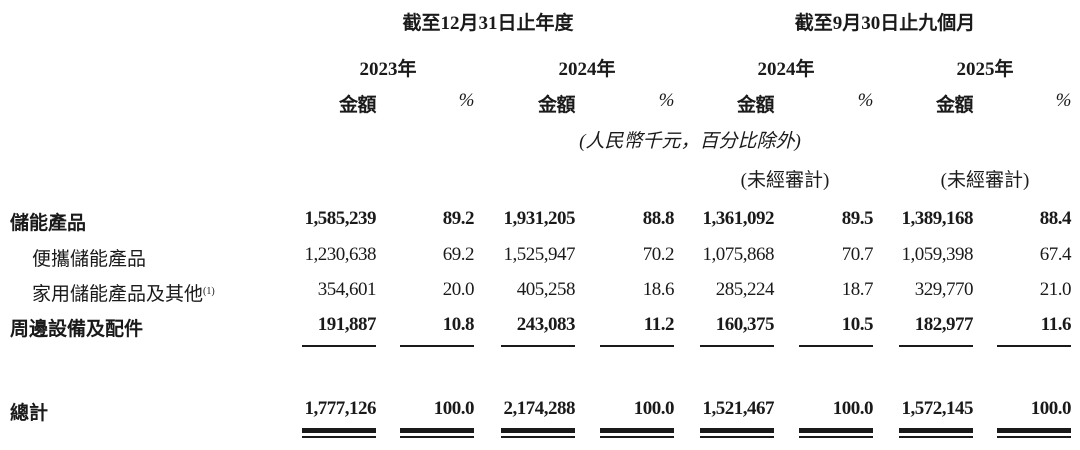 The width and height of the screenshot is (1080, 450). Describe the element at coordinates (539, 254) in the screenshot. I see `value-cell: 1,525,947` at that location.